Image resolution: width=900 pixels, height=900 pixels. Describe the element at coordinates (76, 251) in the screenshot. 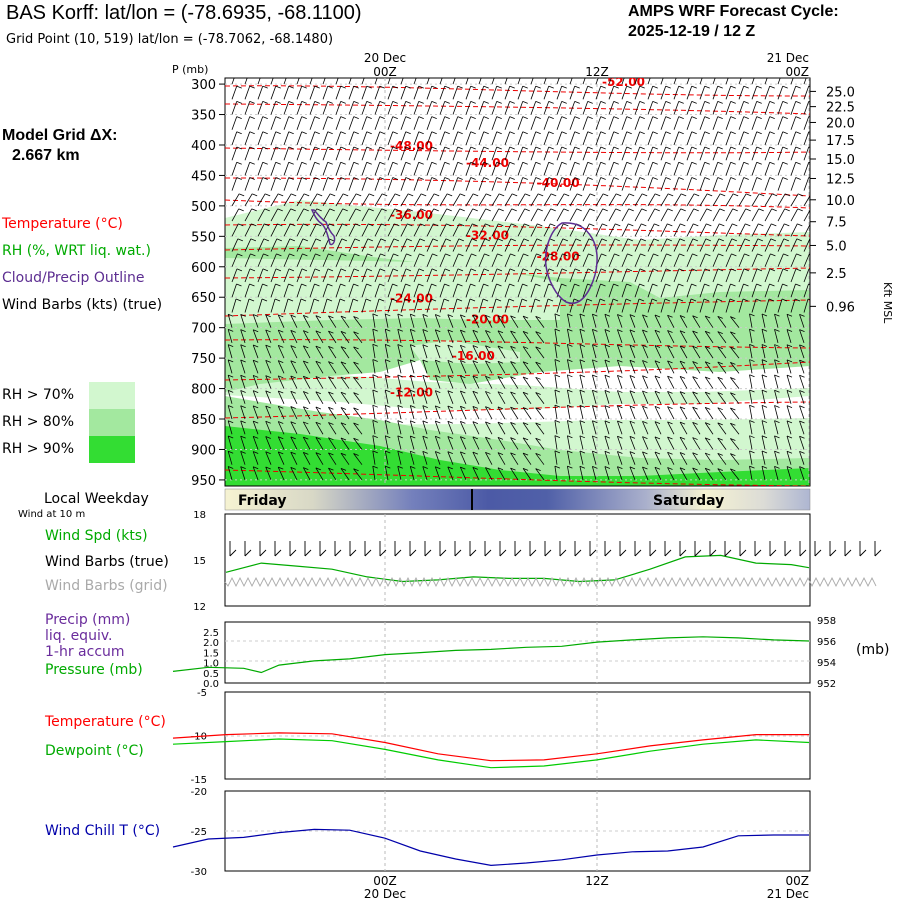

I see `legend-rh: RH (%, WRT liq. wat.)` at that location.